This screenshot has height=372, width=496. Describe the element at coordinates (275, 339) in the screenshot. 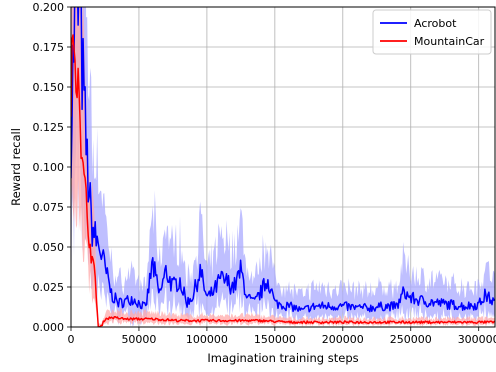

I see `x-tick-label: 150000` at that location.